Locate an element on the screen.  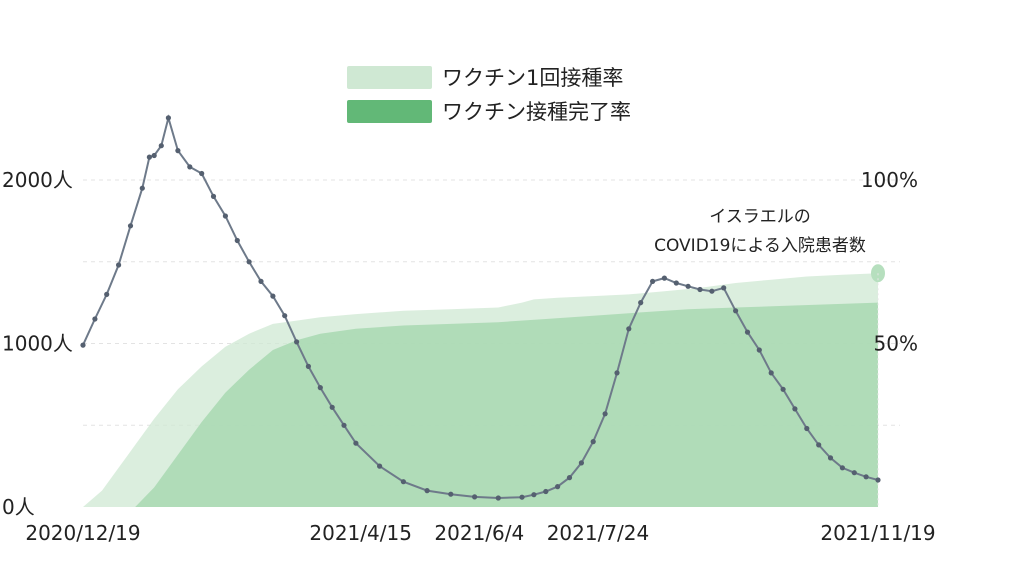
legend-label-first-dose: ワクチン1回接種率 is located at coordinates (532, 78).